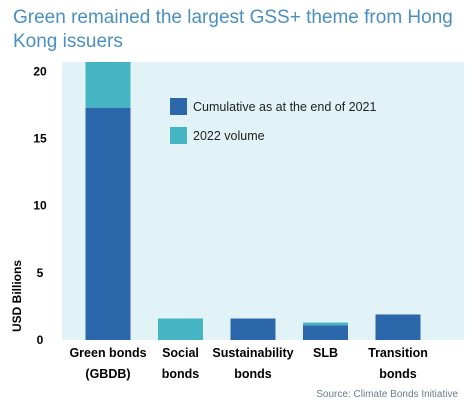  What do you see at coordinates (40, 139) in the screenshot?
I see `y-tick-label: 15` at bounding box center [40, 139].